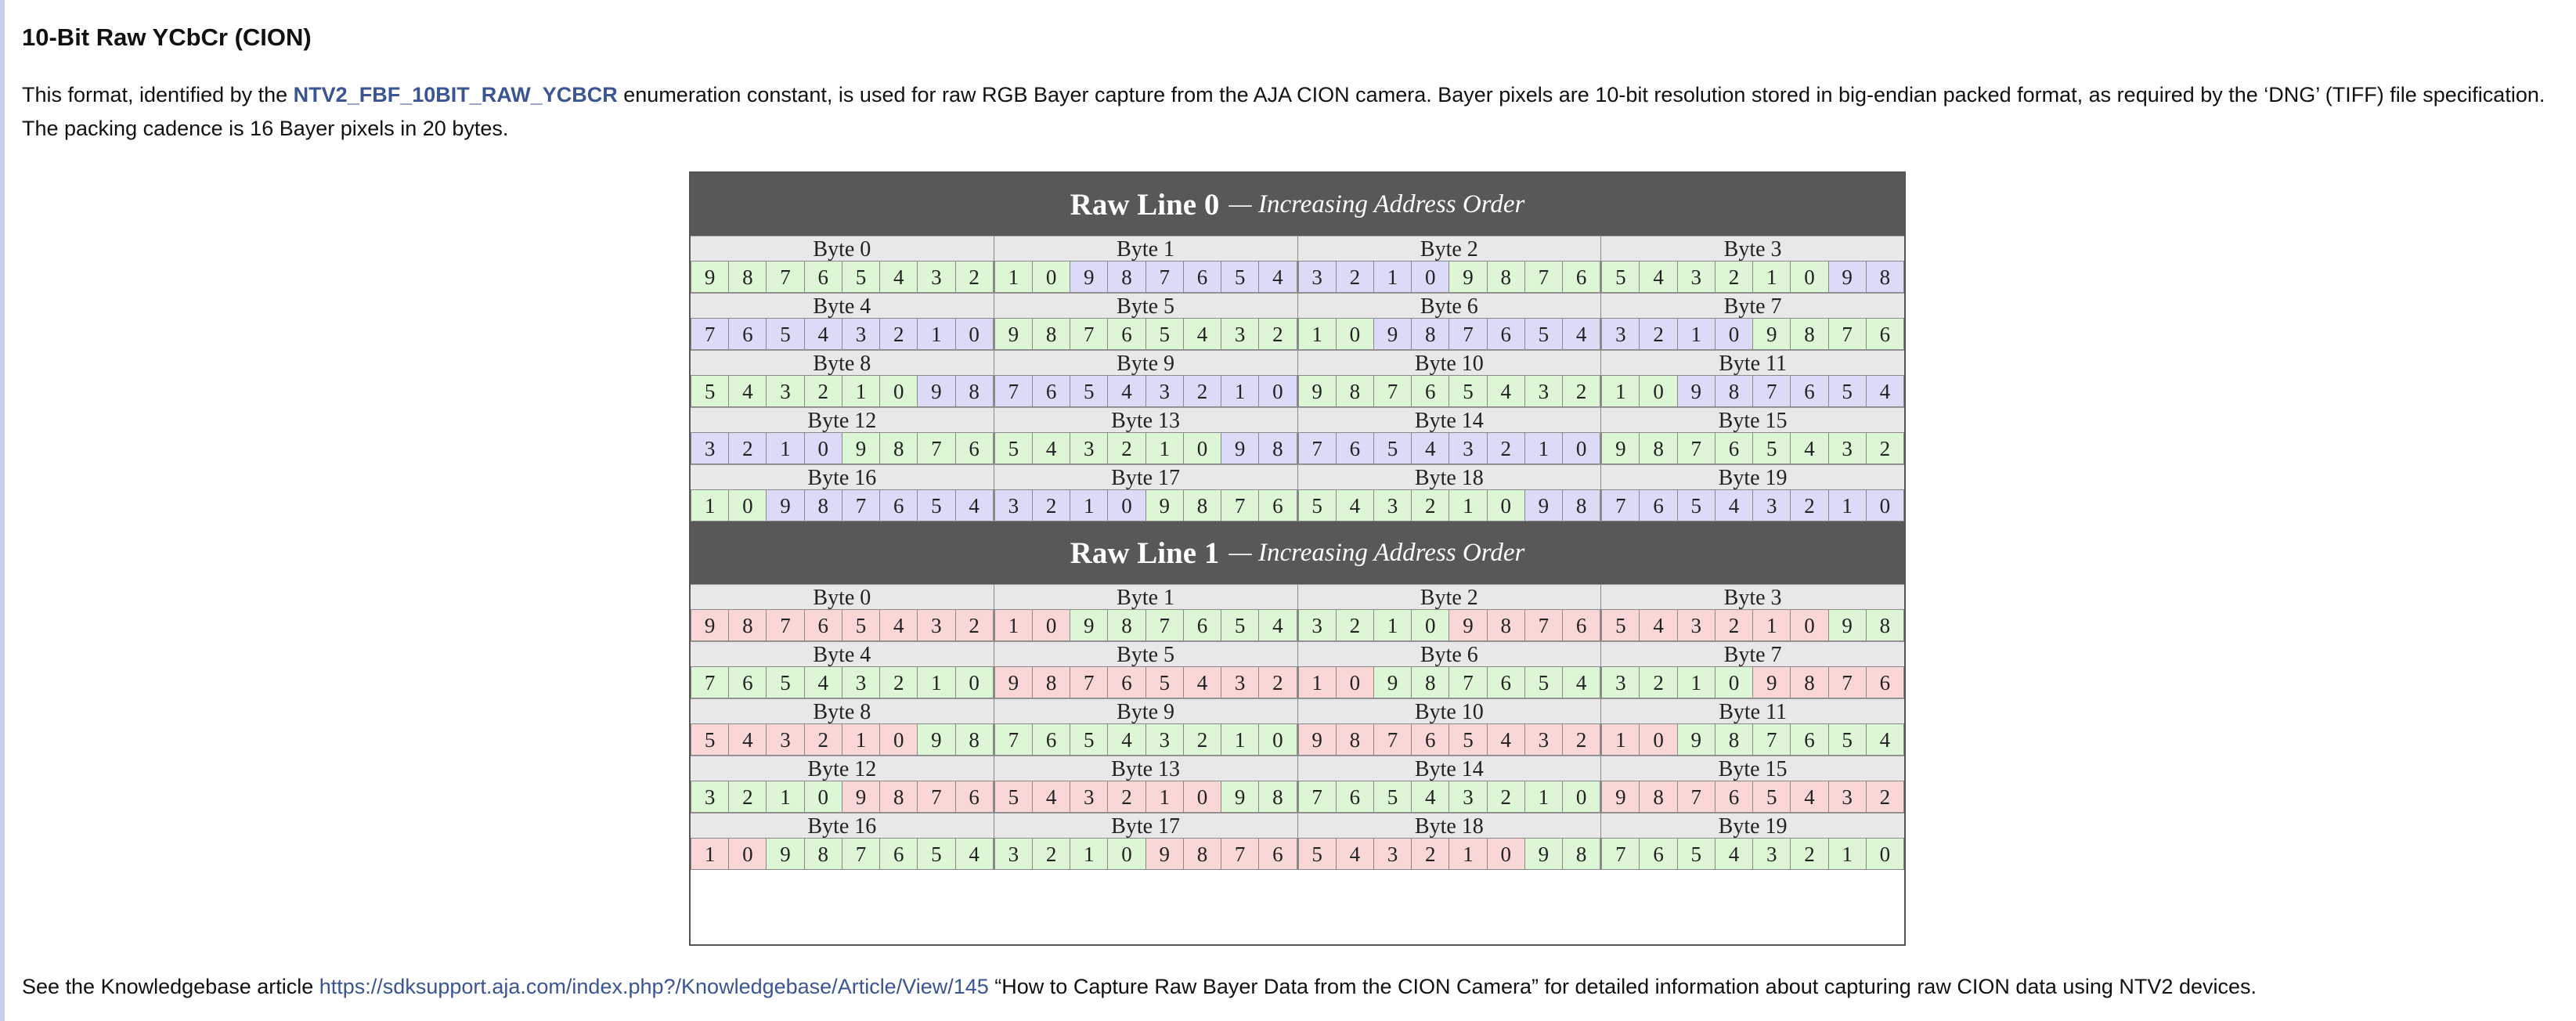  I want to click on byte-label: Byte 5, so click(1145, 306).